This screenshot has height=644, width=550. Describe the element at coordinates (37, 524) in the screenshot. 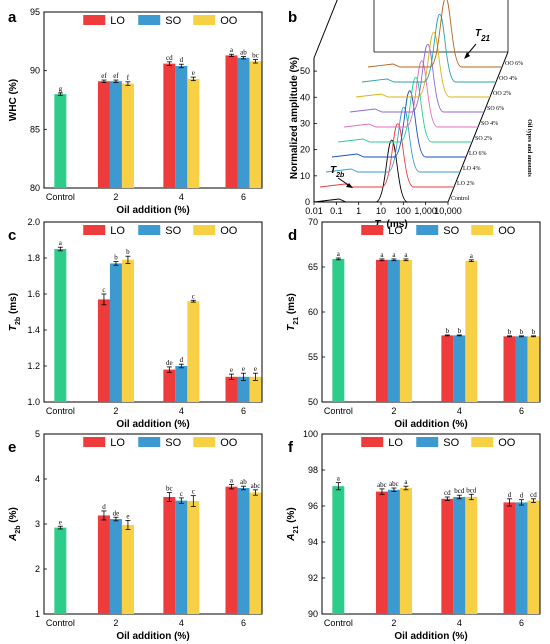

I see `y-tick-label: 3` at that location.